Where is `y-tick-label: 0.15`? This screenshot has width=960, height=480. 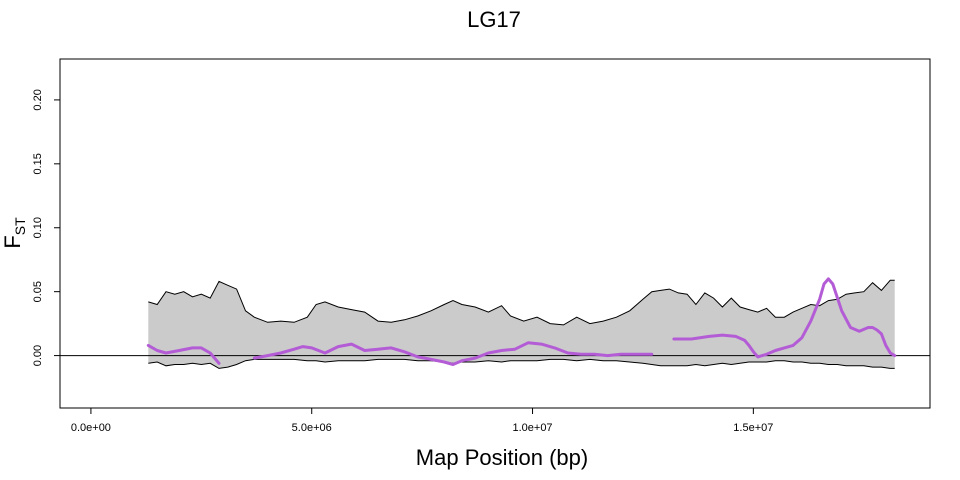
y-tick-label: 0.15 is located at coordinates (38, 163).